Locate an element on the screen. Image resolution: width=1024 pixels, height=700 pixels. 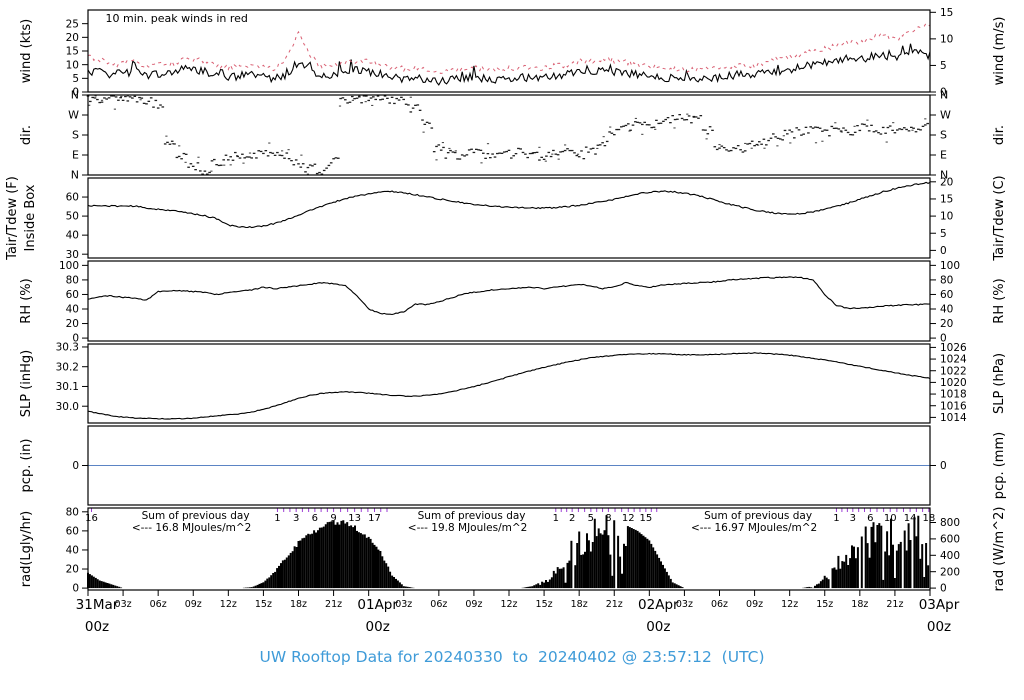
y-tick-label-right: 1022 is located at coordinates (953, 371).